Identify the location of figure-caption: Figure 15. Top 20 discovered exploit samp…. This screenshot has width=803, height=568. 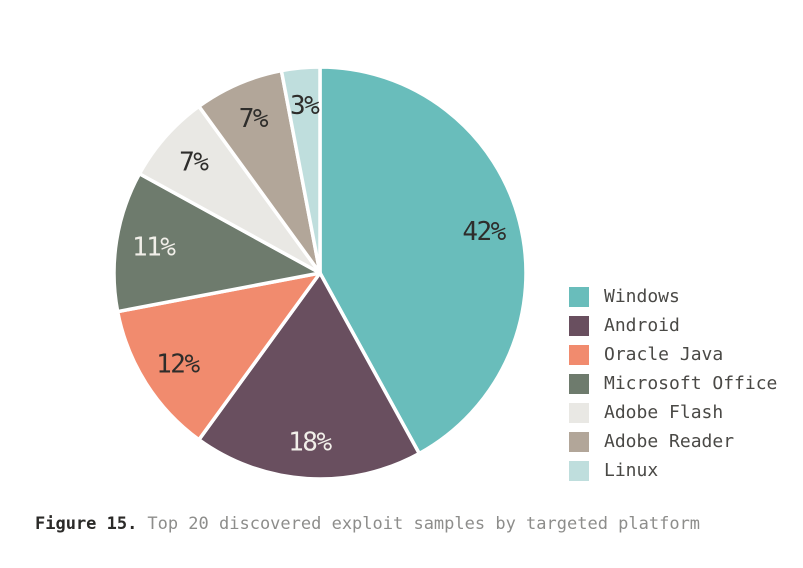
(367, 524).